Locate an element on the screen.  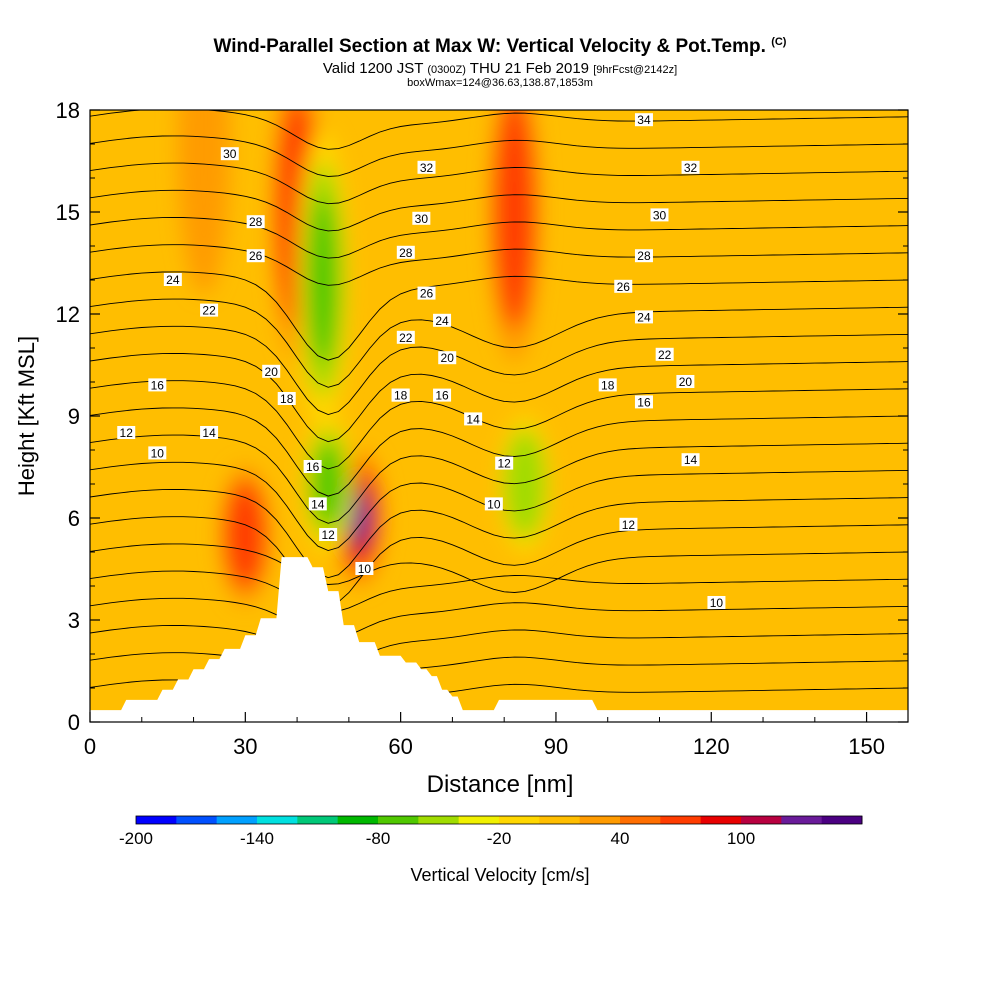
y-tick-label: 3 is located at coordinates (74, 620).